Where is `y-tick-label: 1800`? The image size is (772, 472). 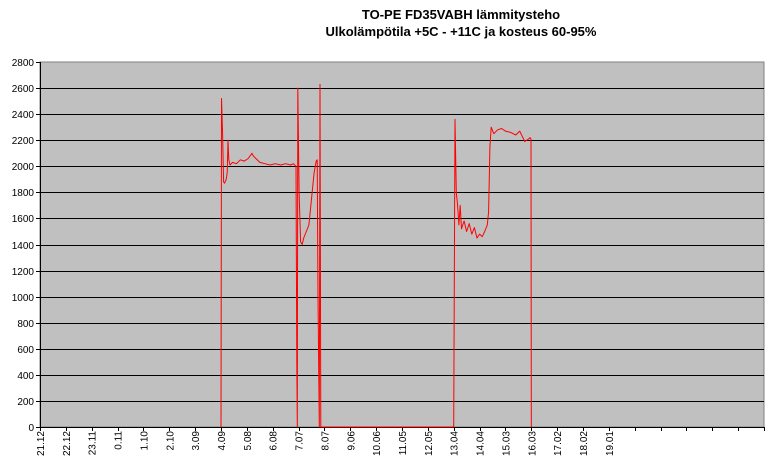
y-tick-label: 1800 is located at coordinates (23, 193).